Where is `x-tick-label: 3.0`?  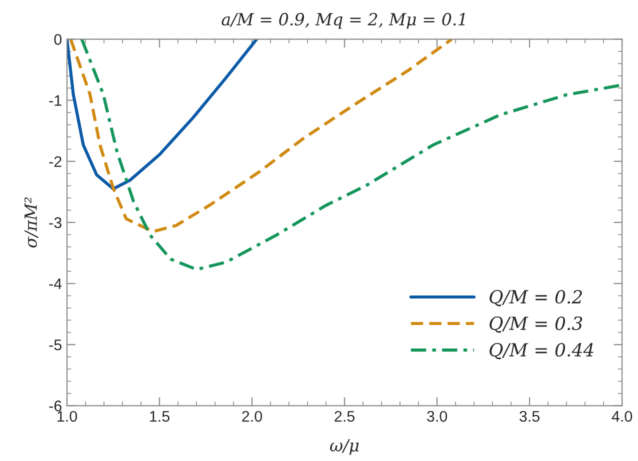
x-tick-label: 3.0 is located at coordinates (437, 416).